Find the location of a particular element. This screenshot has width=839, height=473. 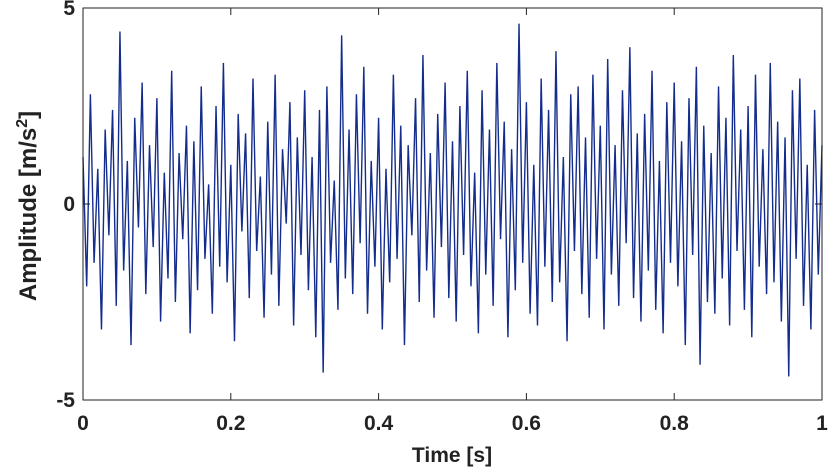

y-tick-label: -5 is located at coordinates (65, 400).